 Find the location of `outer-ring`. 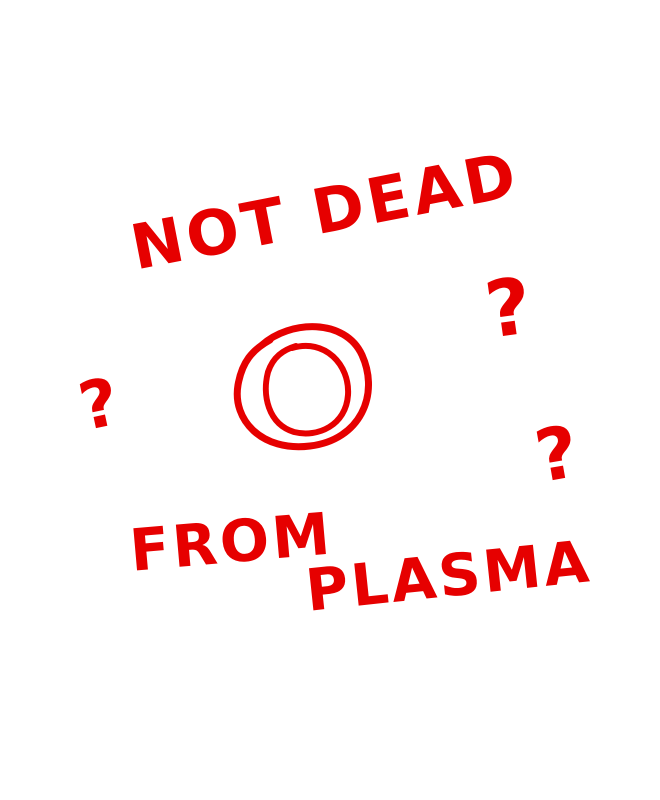

outer-ring is located at coordinates (302, 387).